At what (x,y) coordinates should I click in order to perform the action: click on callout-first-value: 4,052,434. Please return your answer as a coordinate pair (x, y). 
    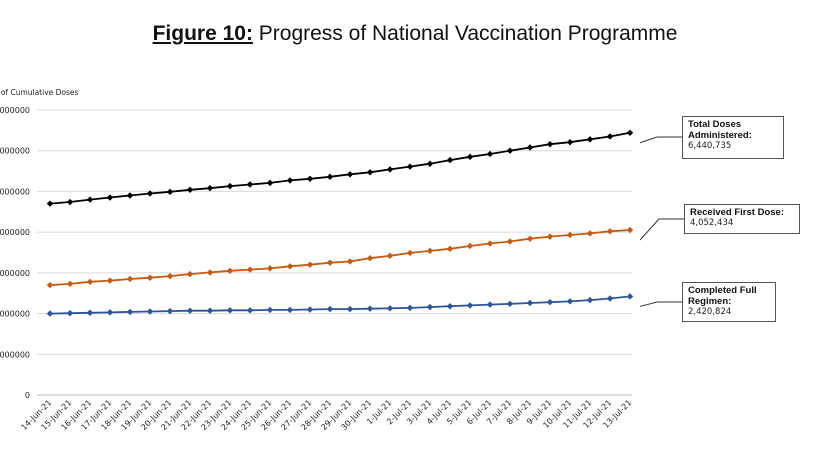
    Looking at the image, I should click on (712, 223).